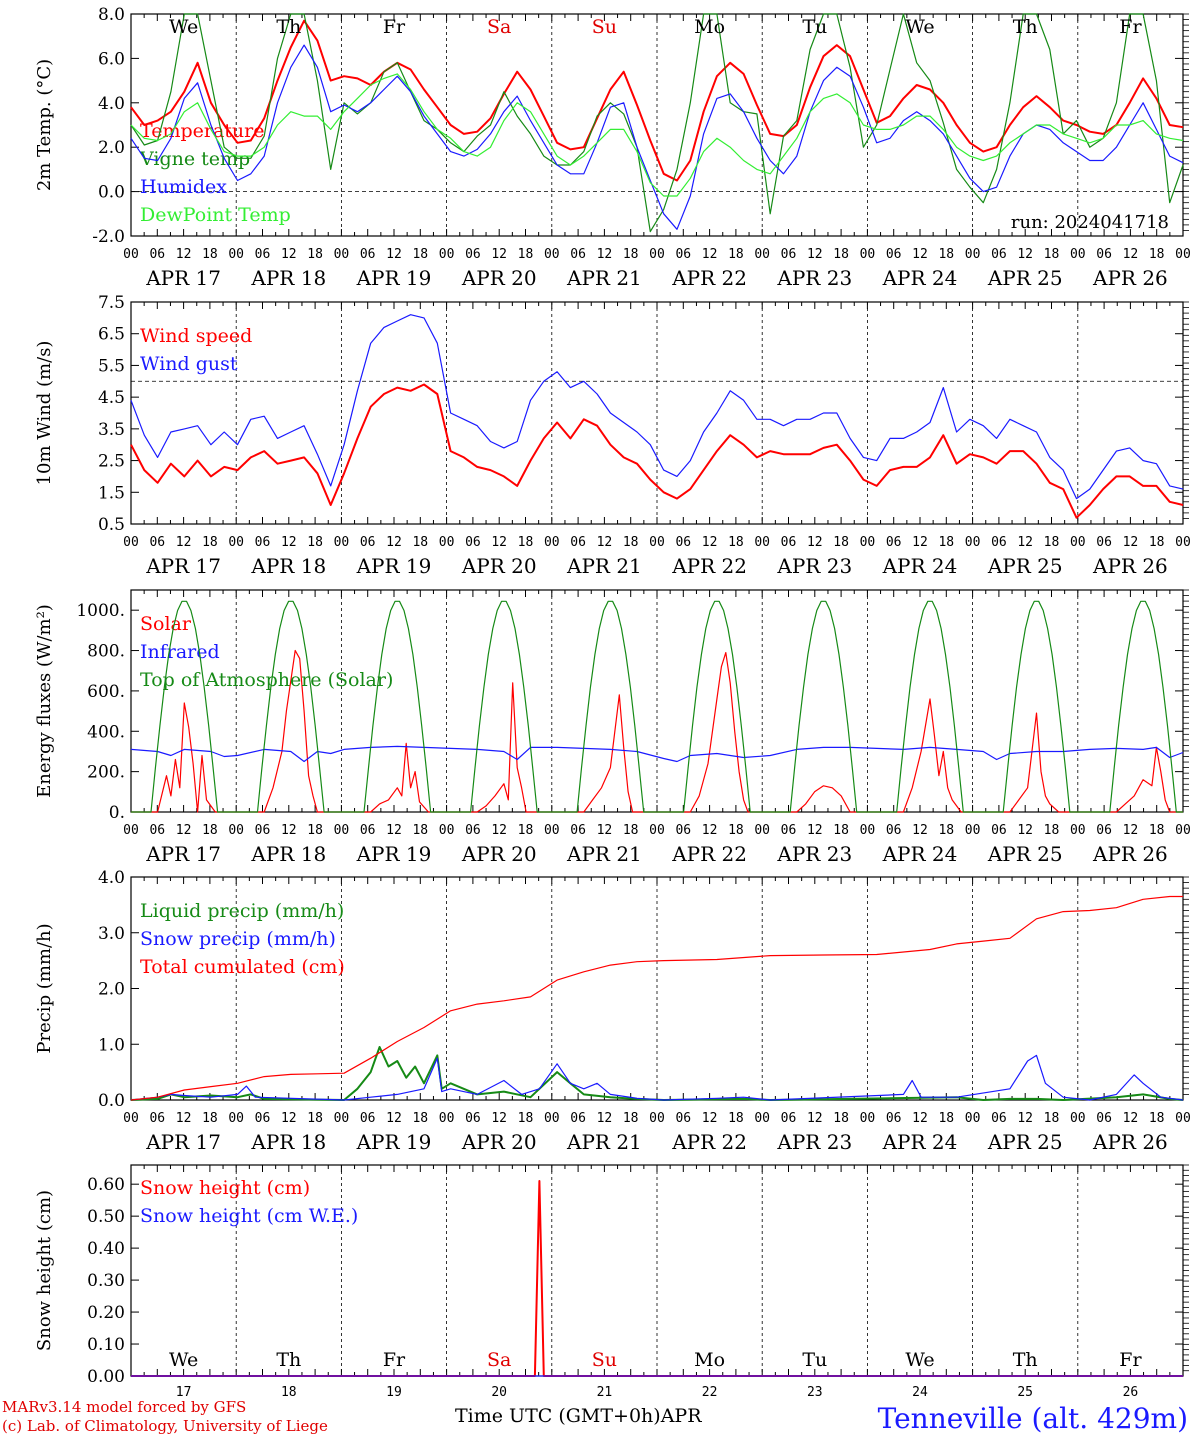 This screenshot has height=1440, width=1194. I want to click on y-axis-label: Energy fluxes (W/m²), so click(44, 701).